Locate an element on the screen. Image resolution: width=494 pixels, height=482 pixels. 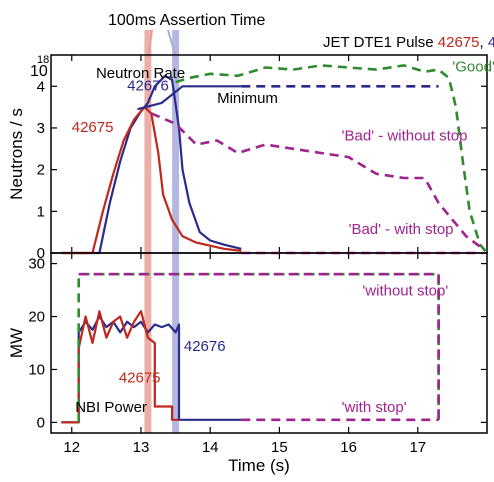
xtick-label: 14 is located at coordinates (210, 447).